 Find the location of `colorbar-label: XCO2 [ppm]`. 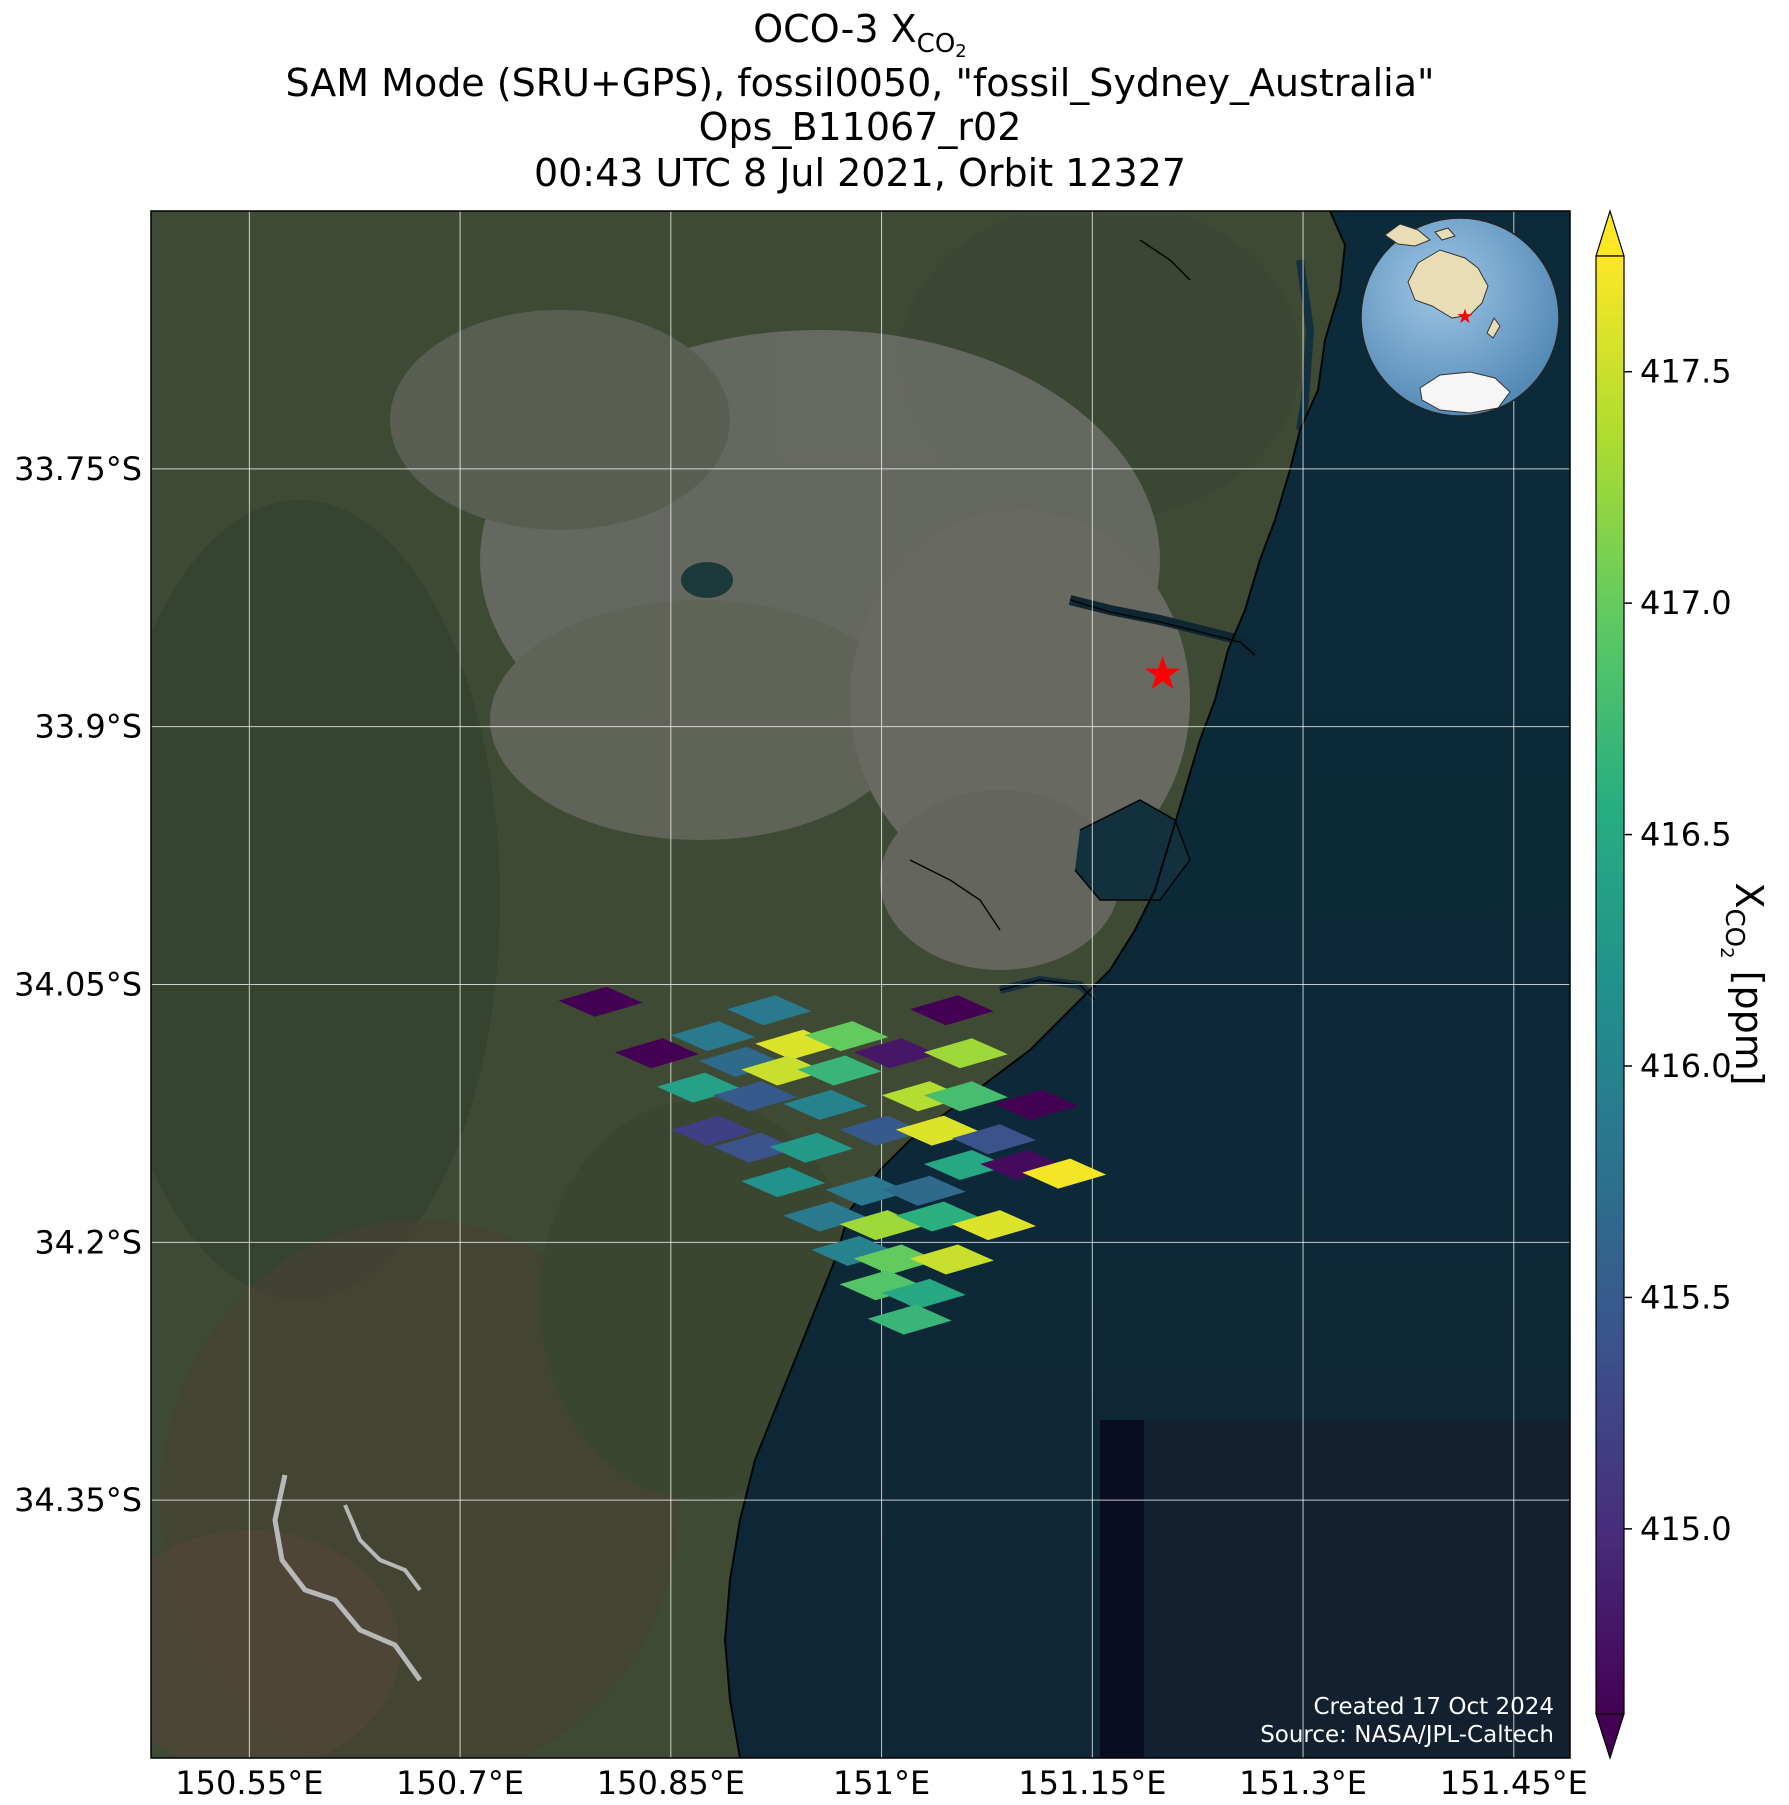

colorbar-label: XCO2 [ppm] is located at coordinates (1743, 983).